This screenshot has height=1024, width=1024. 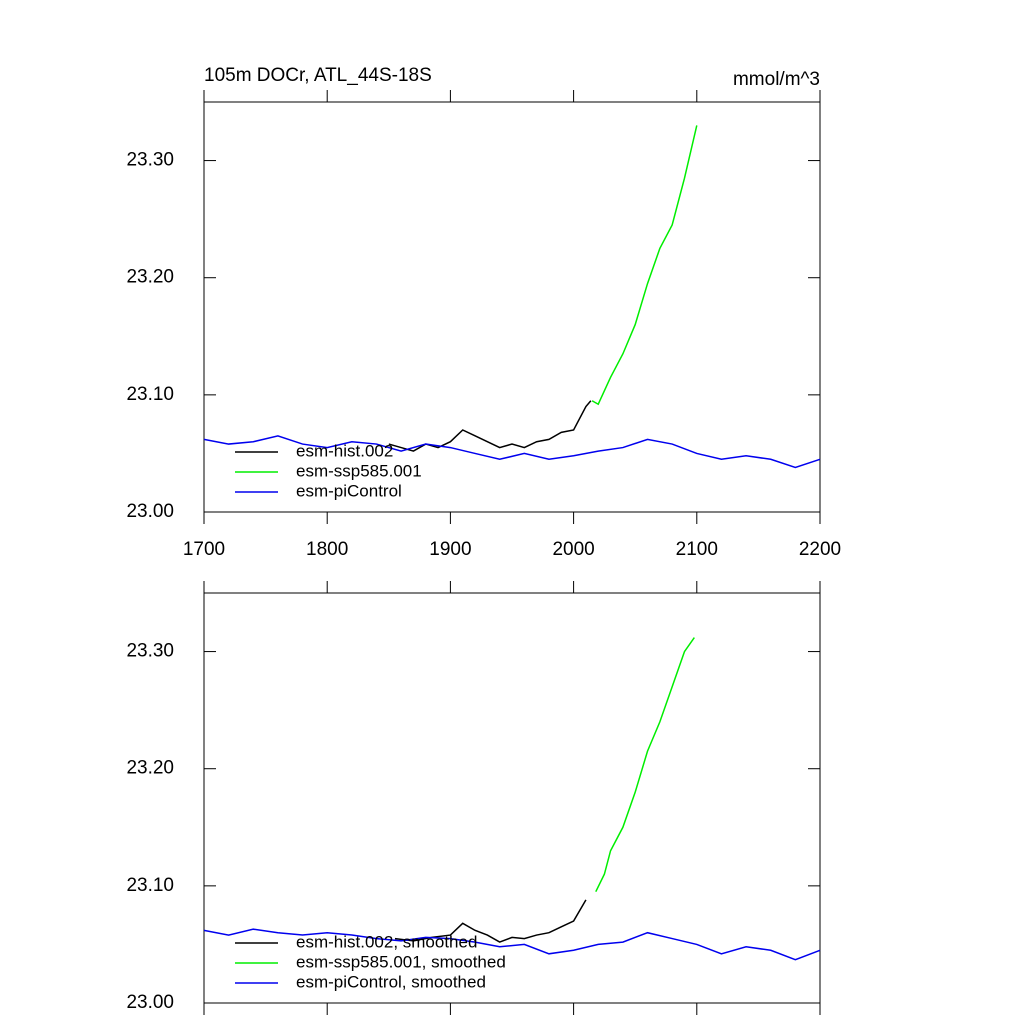 I want to click on x-tick-label: 2100, so click(x=697, y=549).